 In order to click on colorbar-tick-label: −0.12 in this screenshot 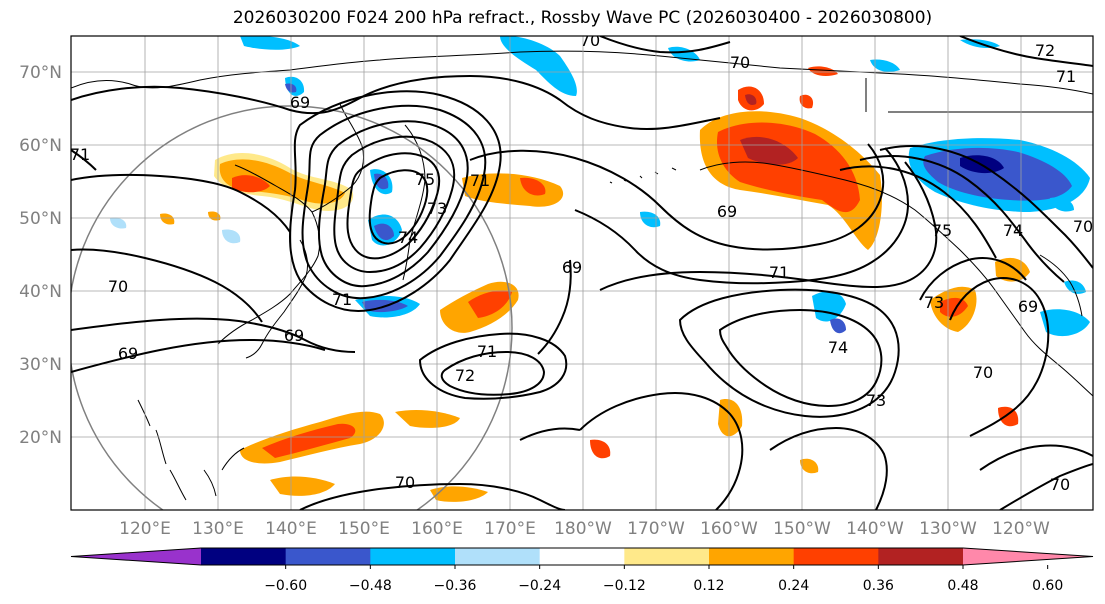, I will do `click(624, 586)`.